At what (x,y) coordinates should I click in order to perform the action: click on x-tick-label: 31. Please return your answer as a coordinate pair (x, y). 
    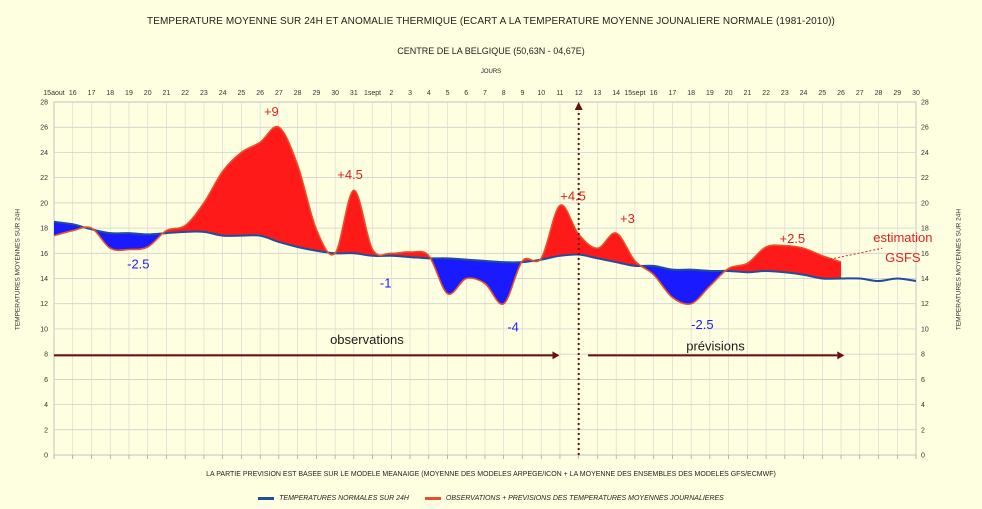
    Looking at the image, I should click on (354, 93).